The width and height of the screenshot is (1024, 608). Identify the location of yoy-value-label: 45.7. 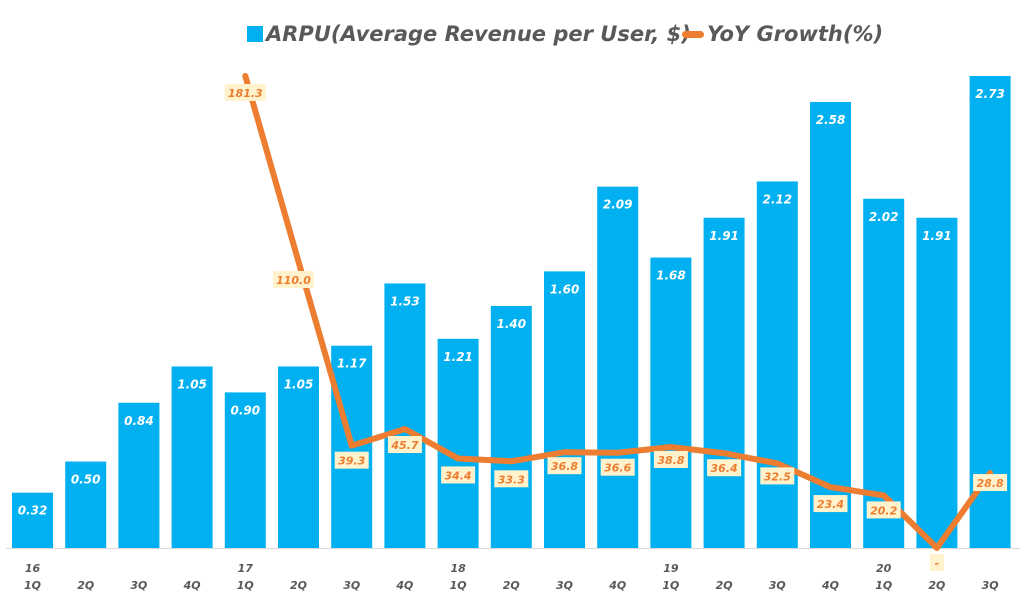
(404, 445).